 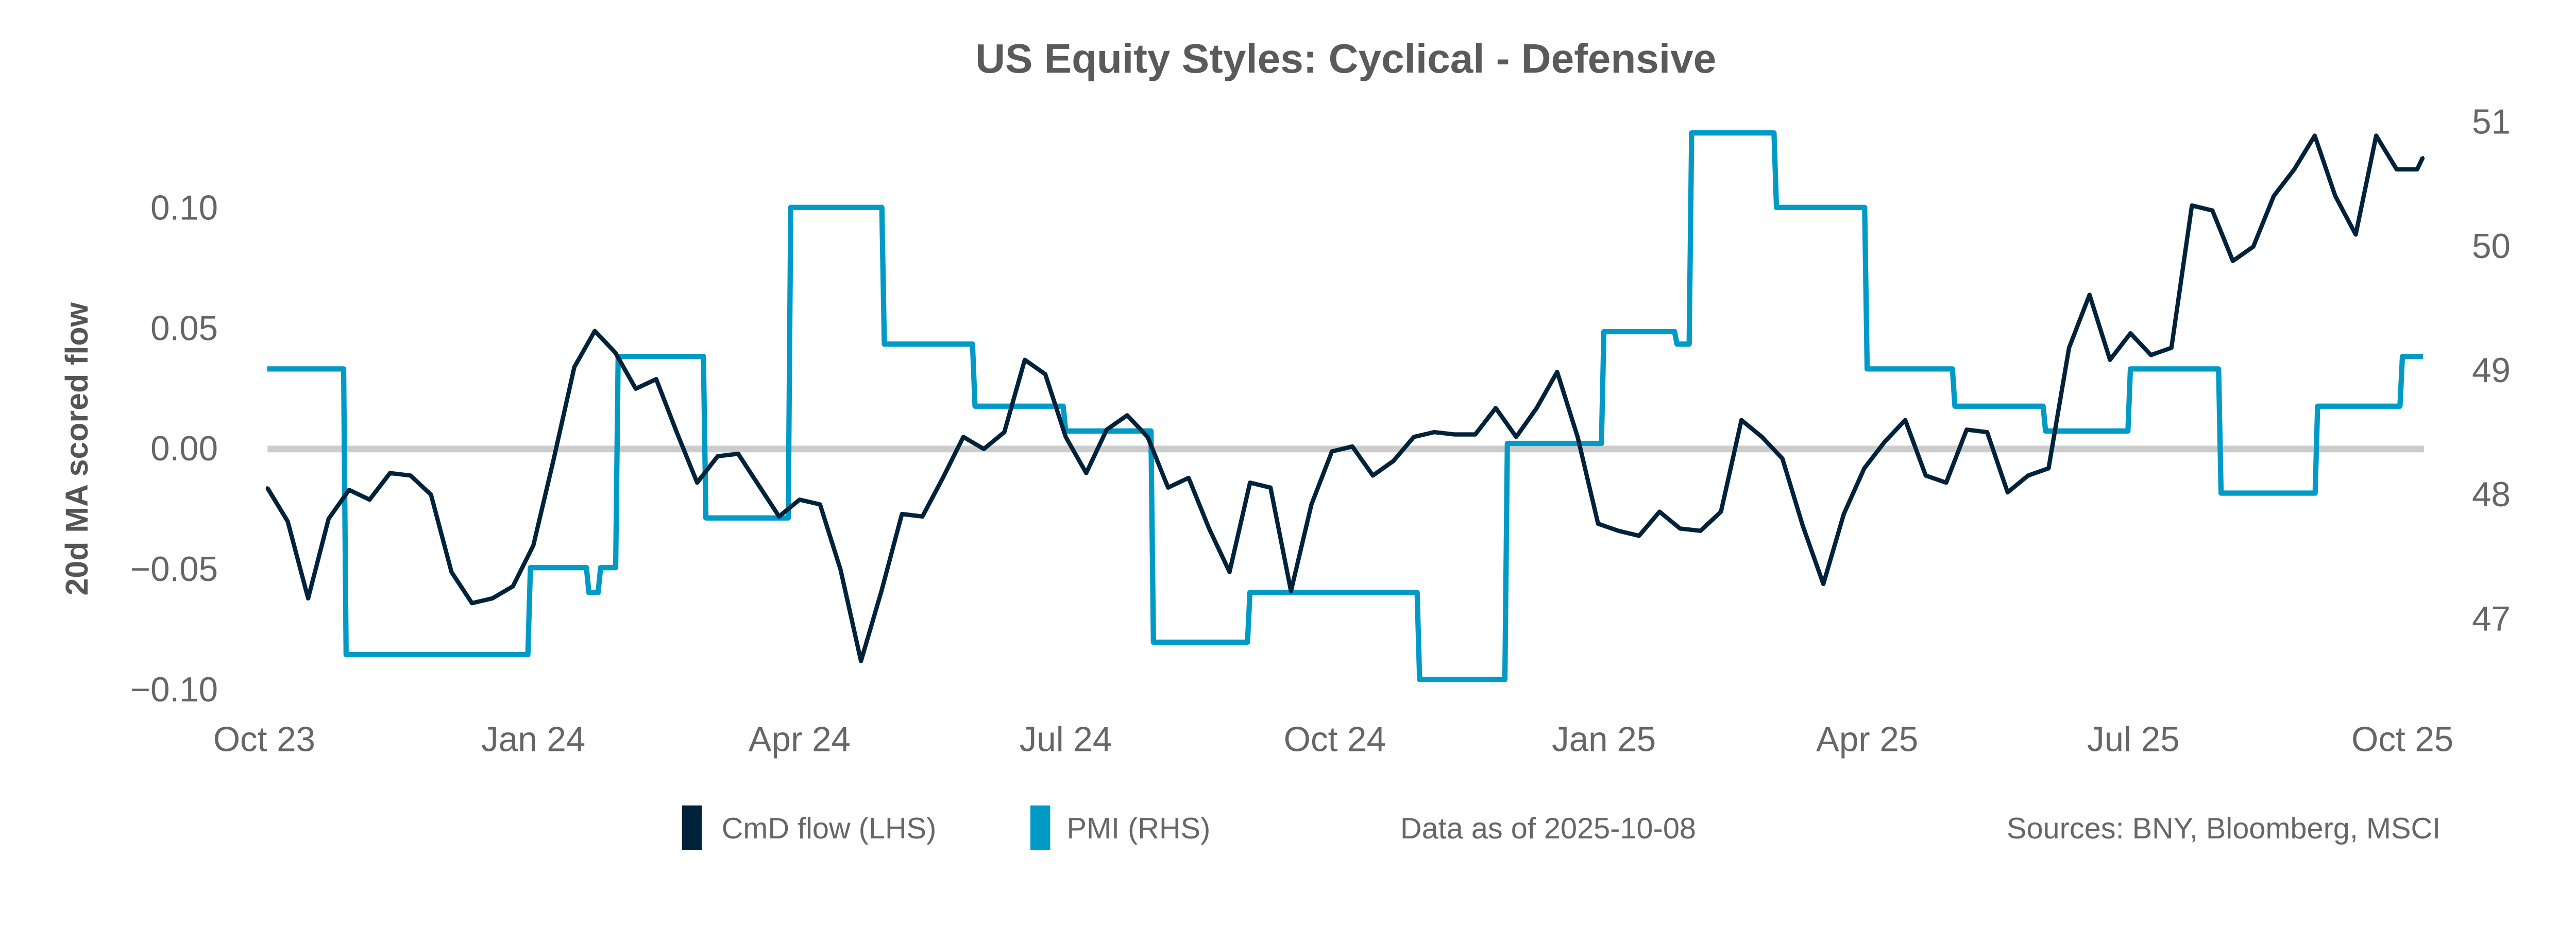 I want to click on legend: CmD flow (LHS) PMI (RHS), so click(x=946, y=827).